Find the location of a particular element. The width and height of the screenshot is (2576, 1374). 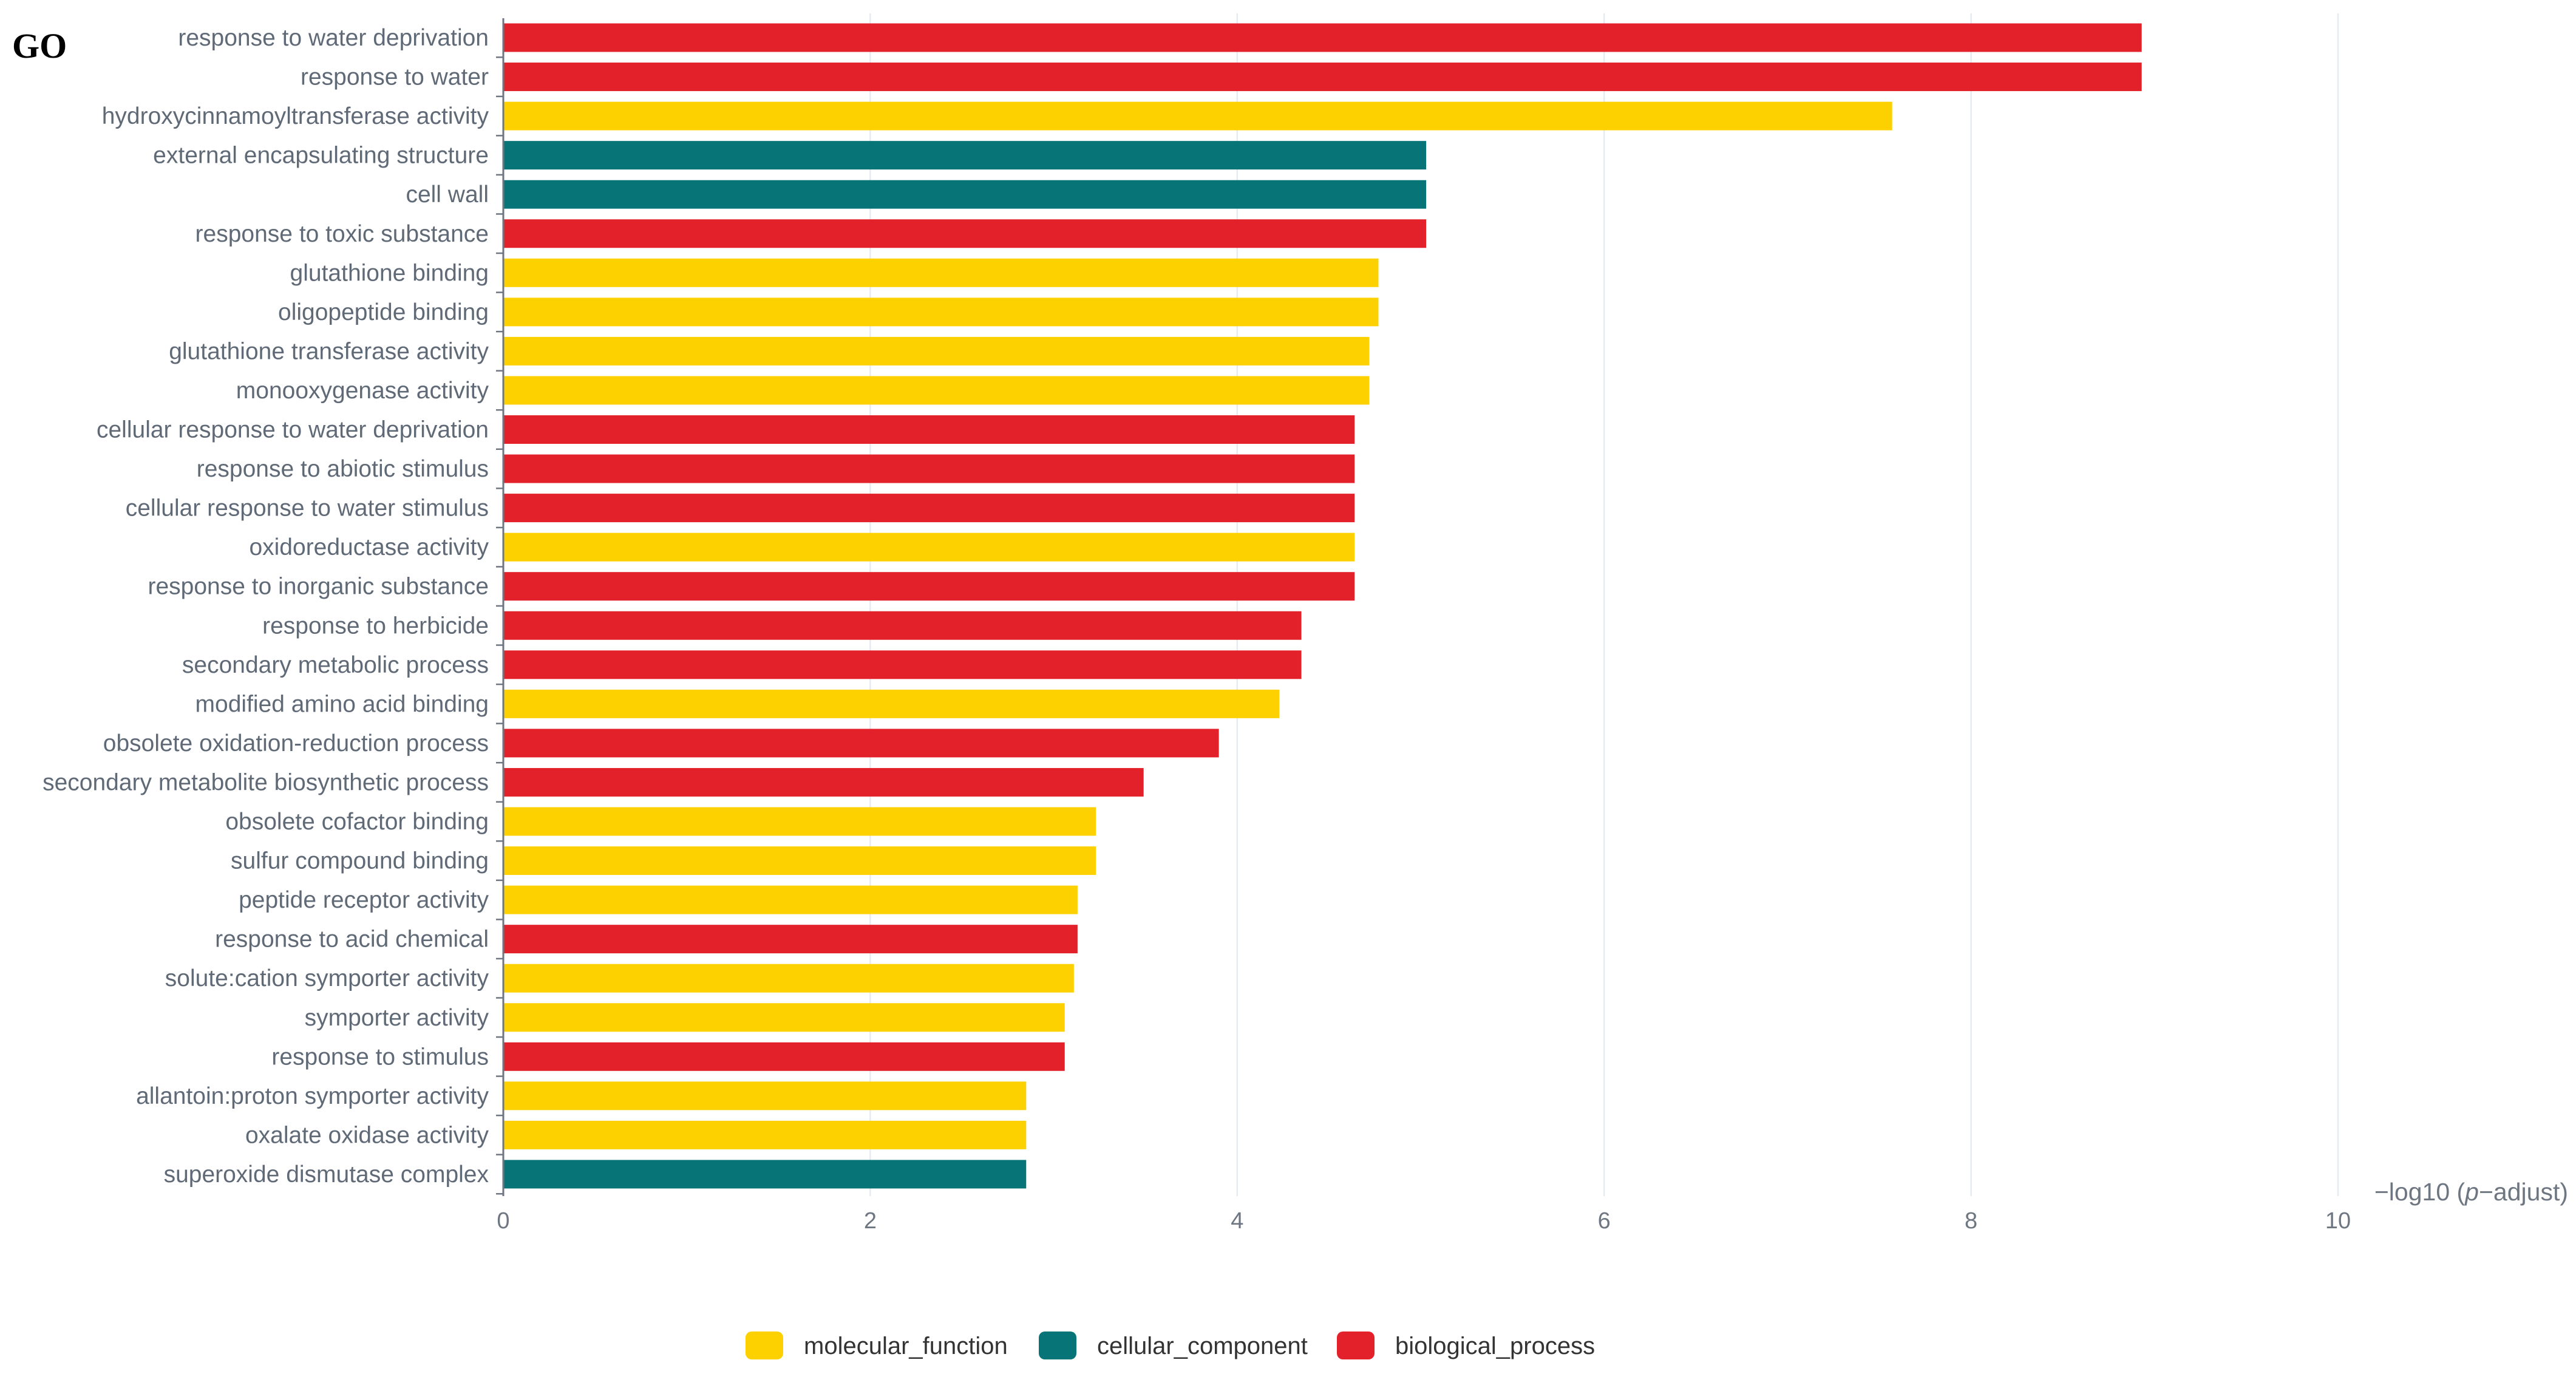

category-label: response to inorganic substance is located at coordinates (318, 587).